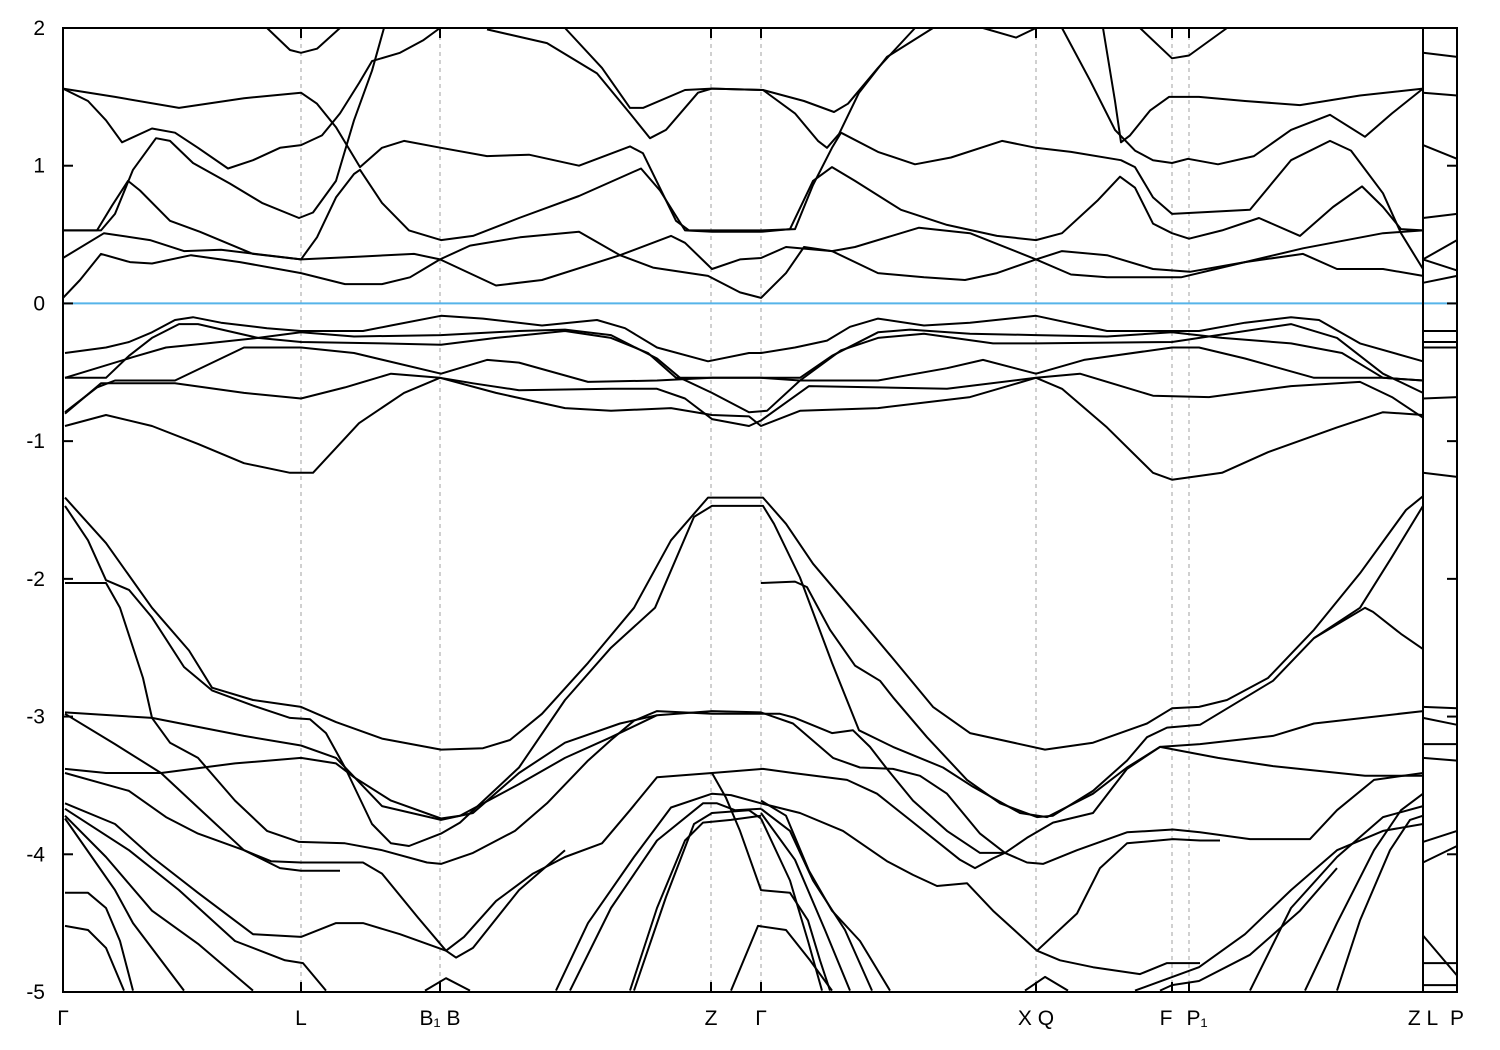  What do you see at coordinates (440, 1018) in the screenshot?
I see `x-tick-label: B₁ B` at bounding box center [440, 1018].